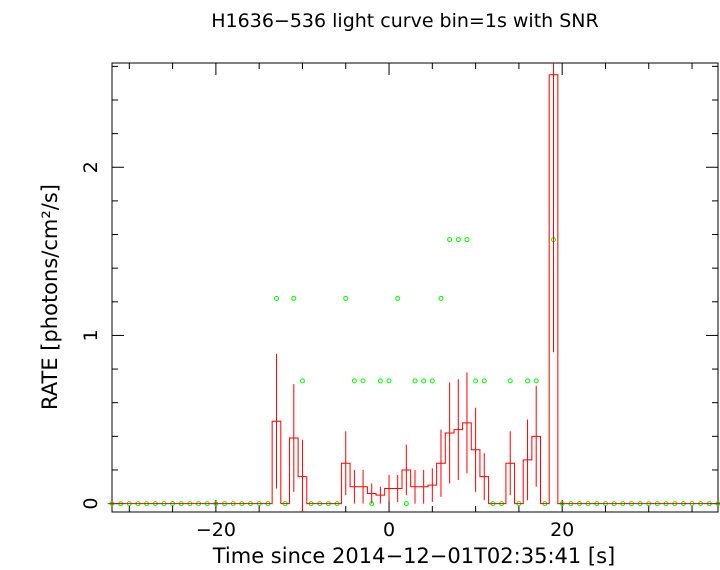 The height and width of the screenshot is (570, 720). I want to click on x-tick-label: 20, so click(562, 530).